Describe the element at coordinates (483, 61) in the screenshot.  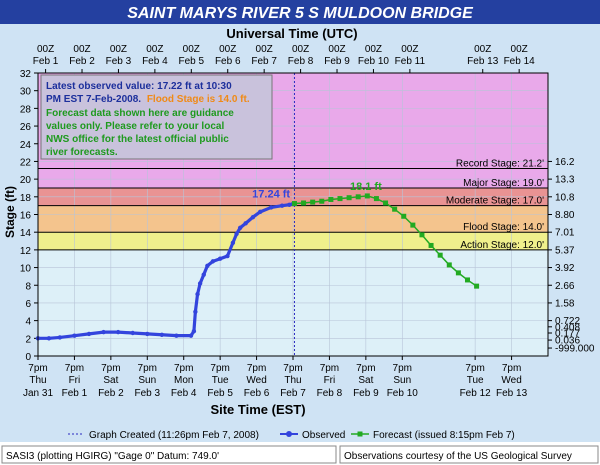
I see `top-tick-date-11: Feb 13` at that location.